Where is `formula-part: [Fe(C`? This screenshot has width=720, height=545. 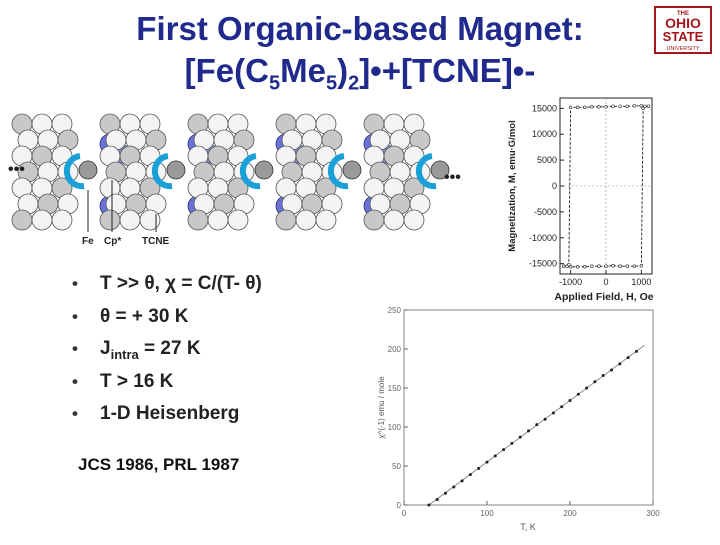 formula-part: [Fe(C is located at coordinates (226, 70).